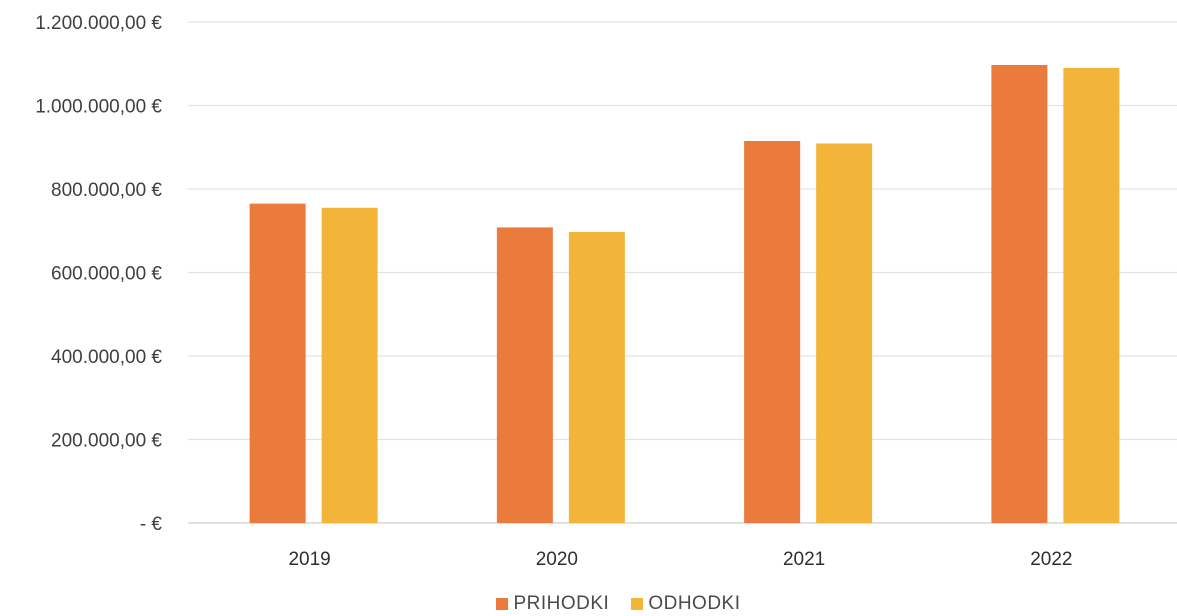 This screenshot has width=1177, height=616. Describe the element at coordinates (561, 603) in the screenshot. I see `legend-label-prihodki: PRIHODKI` at that location.